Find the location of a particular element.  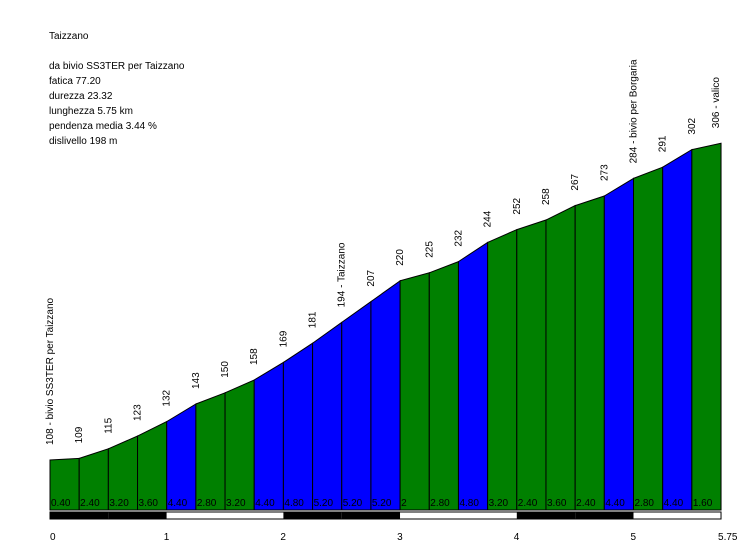

altitude-label: 115 is located at coordinates (108, 425).